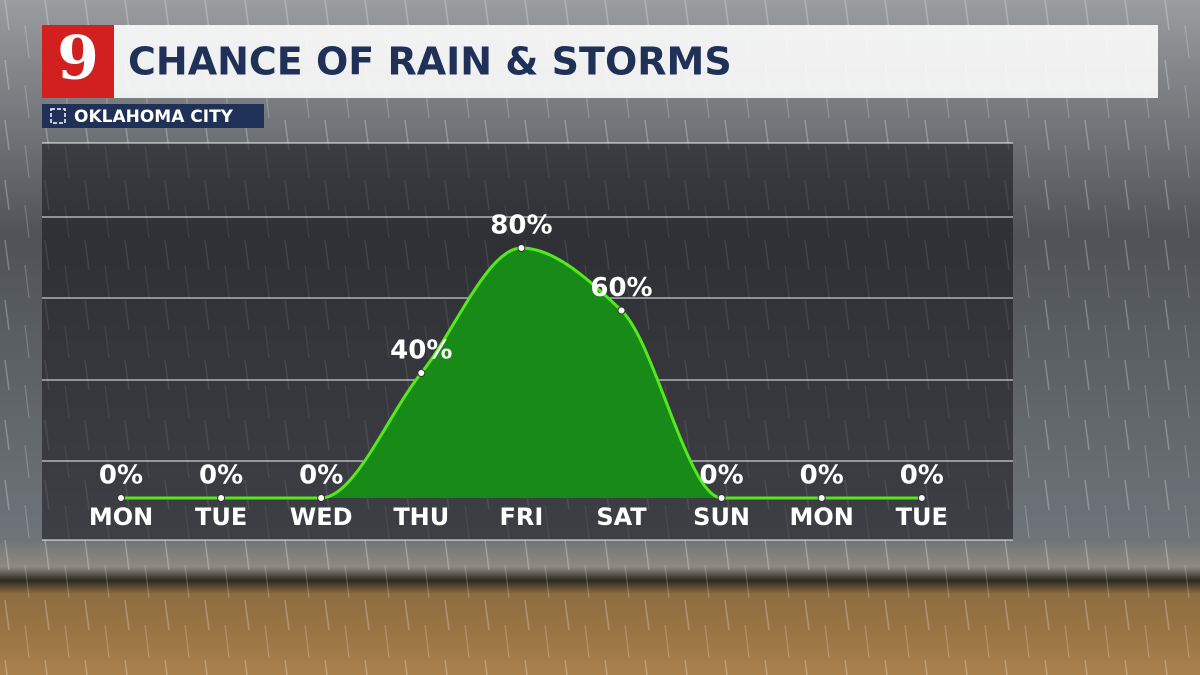  What do you see at coordinates (58, 116) in the screenshot?
I see `location-icon` at bounding box center [58, 116].